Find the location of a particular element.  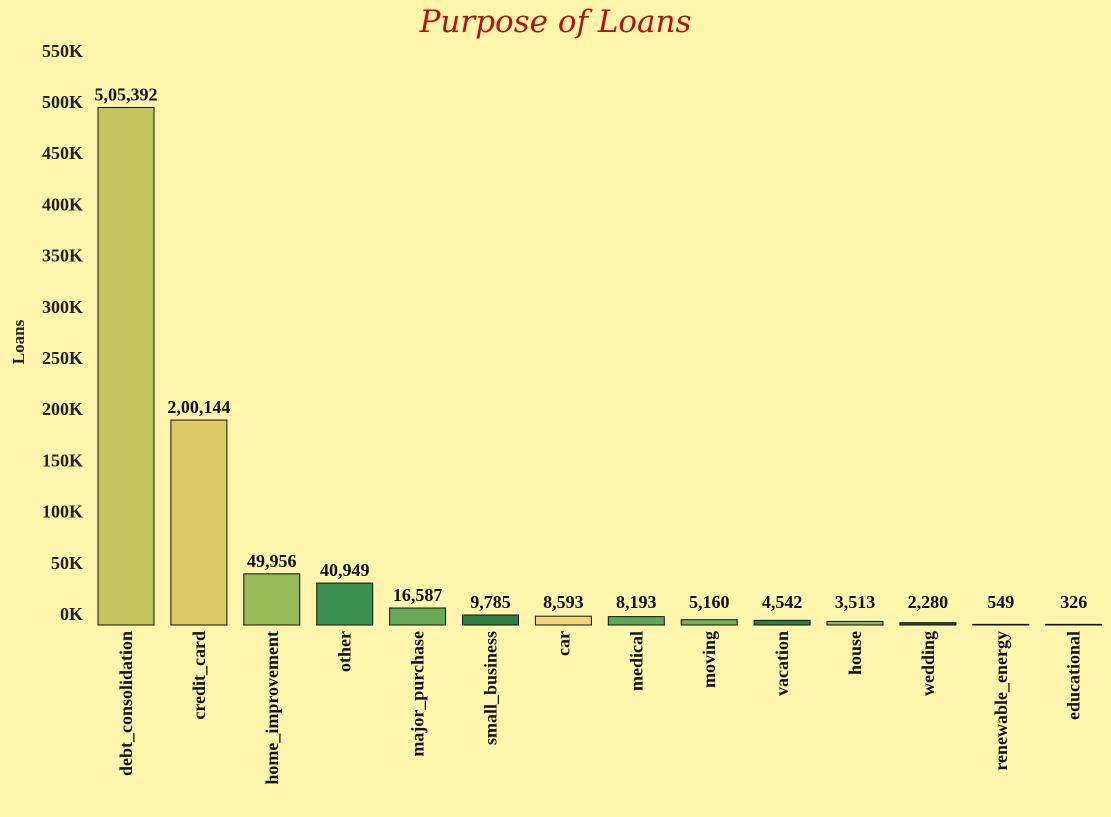

data-label: 16,587 is located at coordinates (418, 595).